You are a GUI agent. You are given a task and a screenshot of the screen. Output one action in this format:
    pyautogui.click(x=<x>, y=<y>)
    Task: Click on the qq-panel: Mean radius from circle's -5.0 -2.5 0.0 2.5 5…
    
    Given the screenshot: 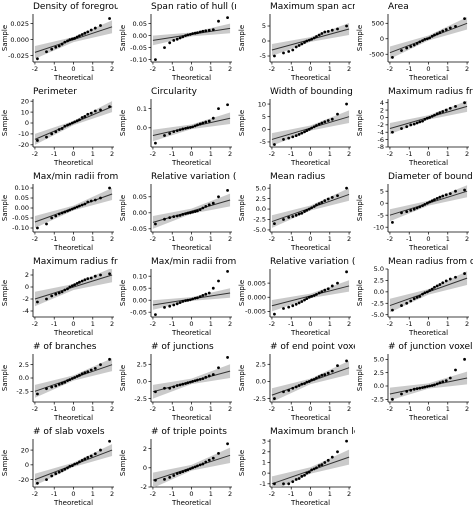 What is the action you would take?
    pyautogui.click(x=415, y=297)
    